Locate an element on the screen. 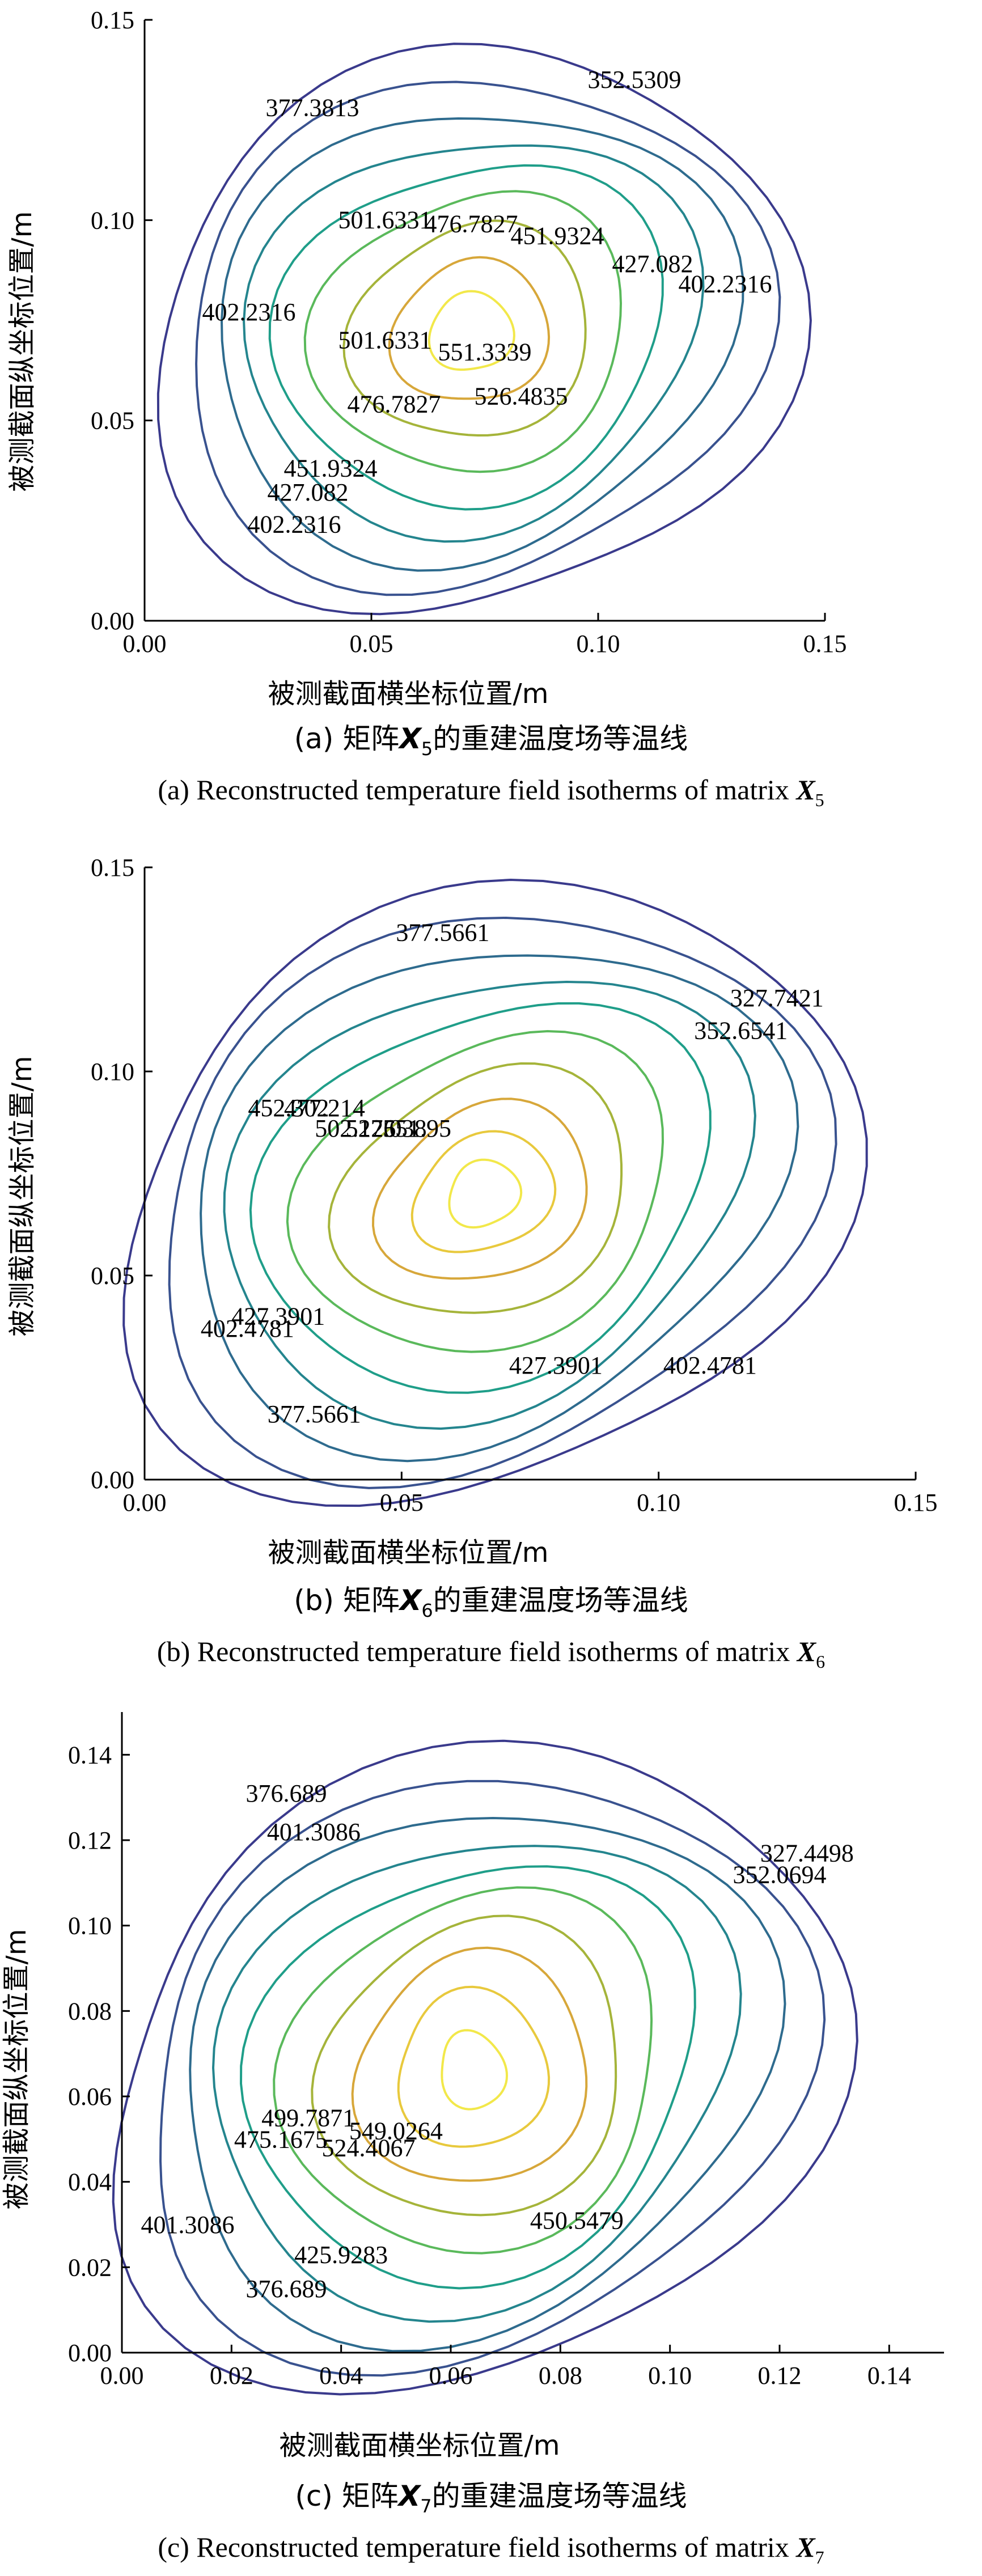 The image size is (982, 2576). contour-label-c-11: 376.689 is located at coordinates (286, 2289).